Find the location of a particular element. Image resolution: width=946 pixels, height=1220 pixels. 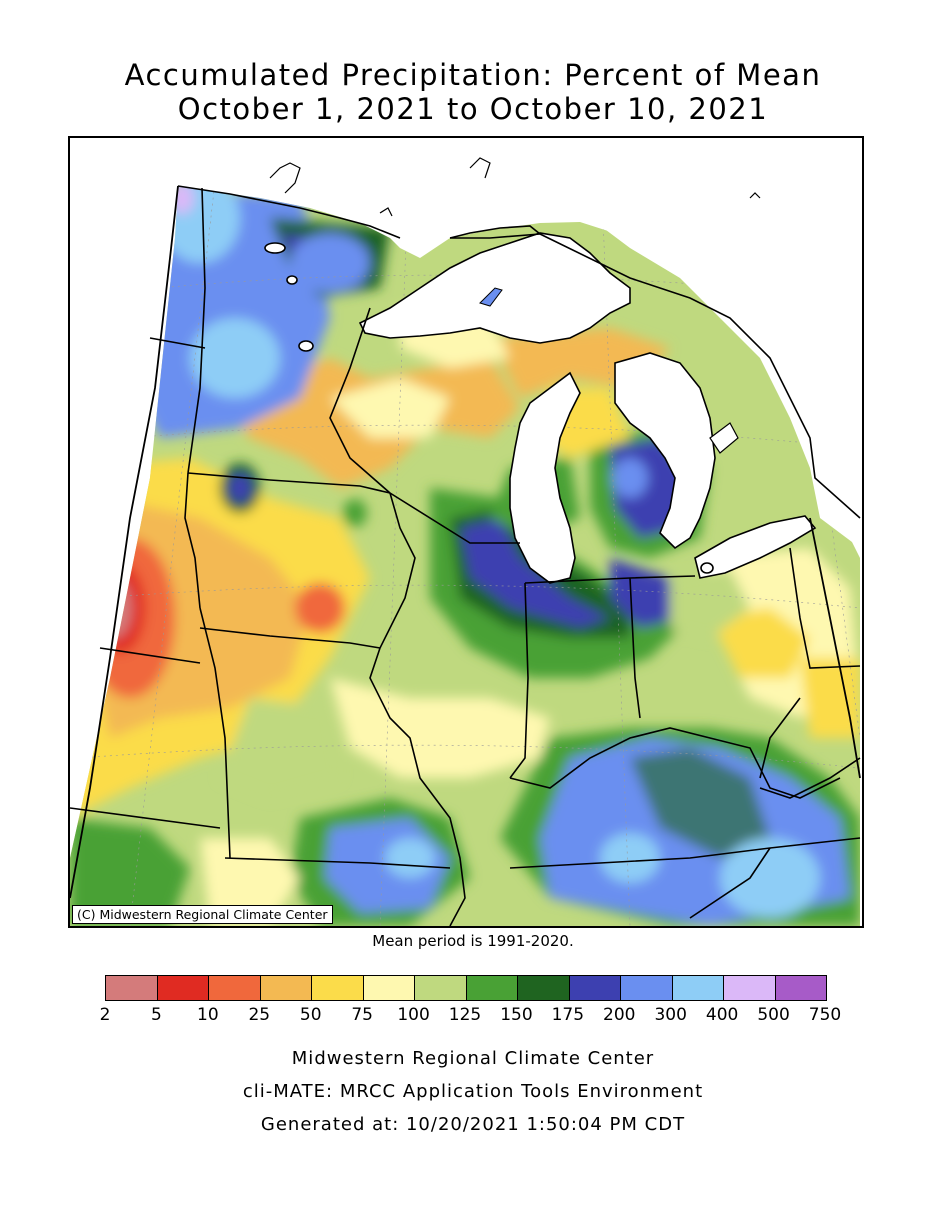

legend-color-bar is located at coordinates (466, 988).